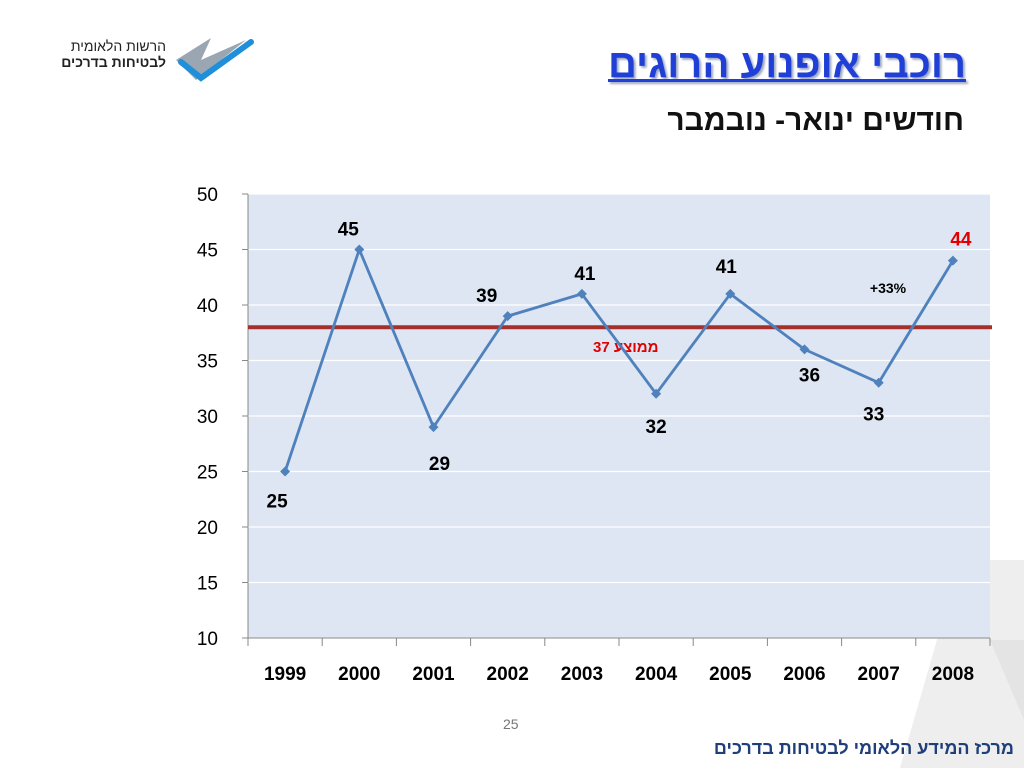 The width and height of the screenshot is (1024, 768). What do you see at coordinates (888, 288) in the screenshot?
I see `annotation-change: +33%` at bounding box center [888, 288].